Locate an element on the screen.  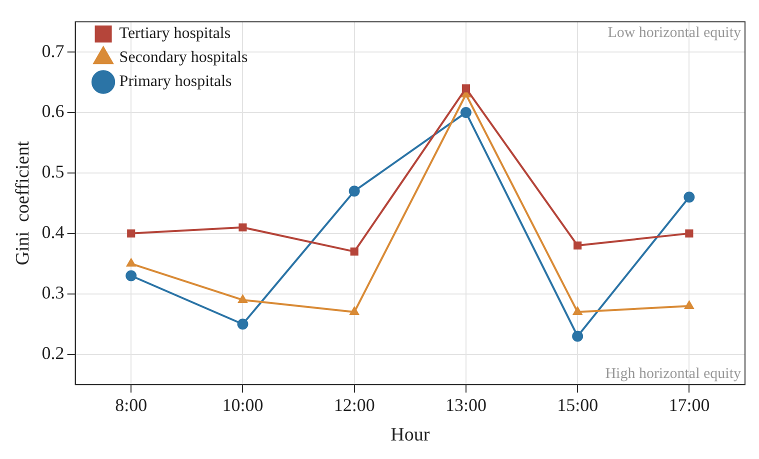
x-tick-label: 17:00 is located at coordinates (689, 405).